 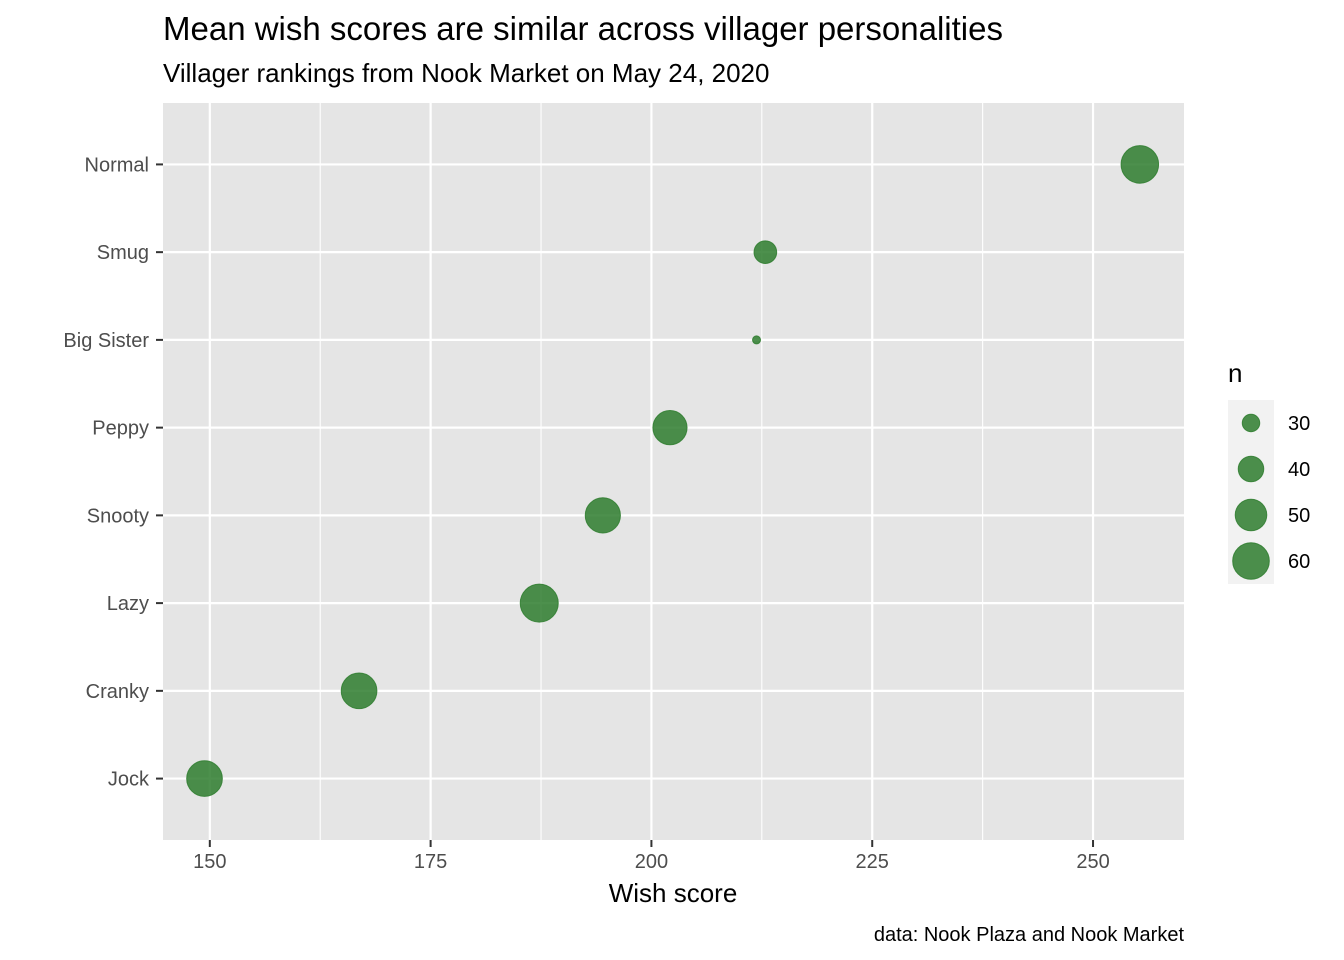 I want to click on x-axis-title: Wish score, so click(x=673, y=893).